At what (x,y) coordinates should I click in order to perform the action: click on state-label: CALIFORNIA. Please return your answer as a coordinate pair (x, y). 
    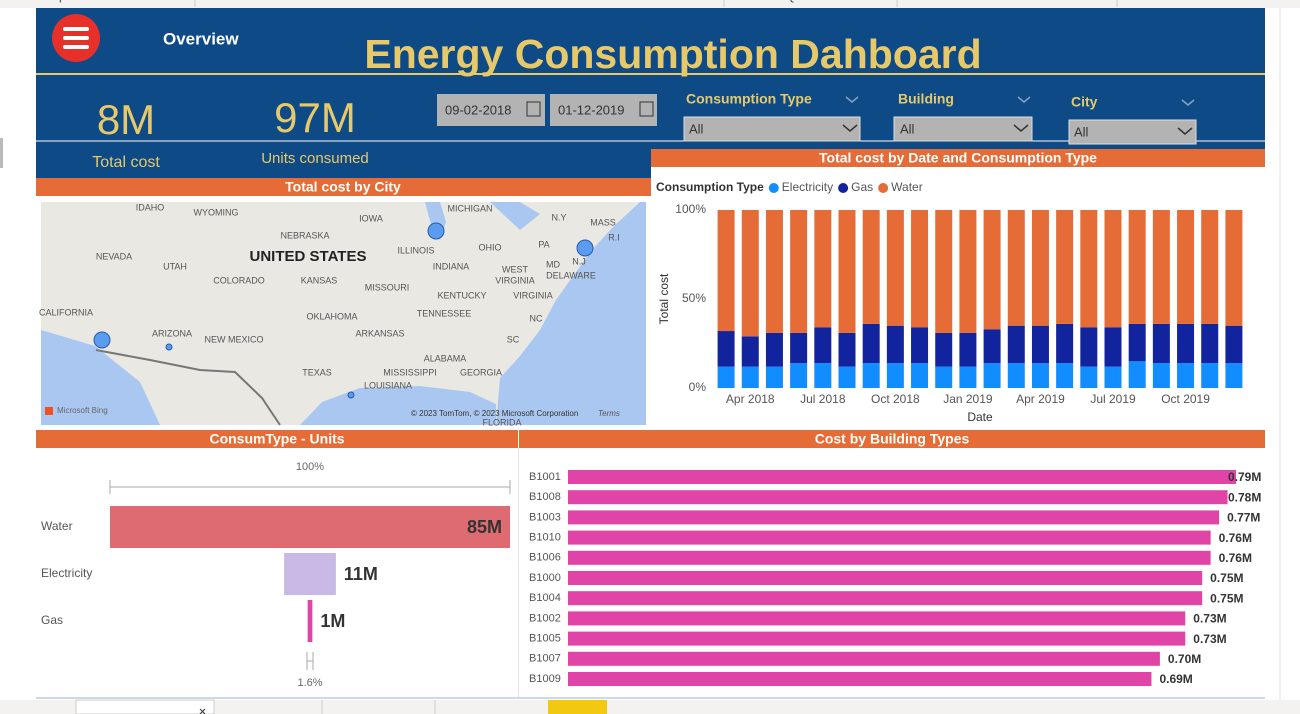
    Looking at the image, I should click on (66, 312).